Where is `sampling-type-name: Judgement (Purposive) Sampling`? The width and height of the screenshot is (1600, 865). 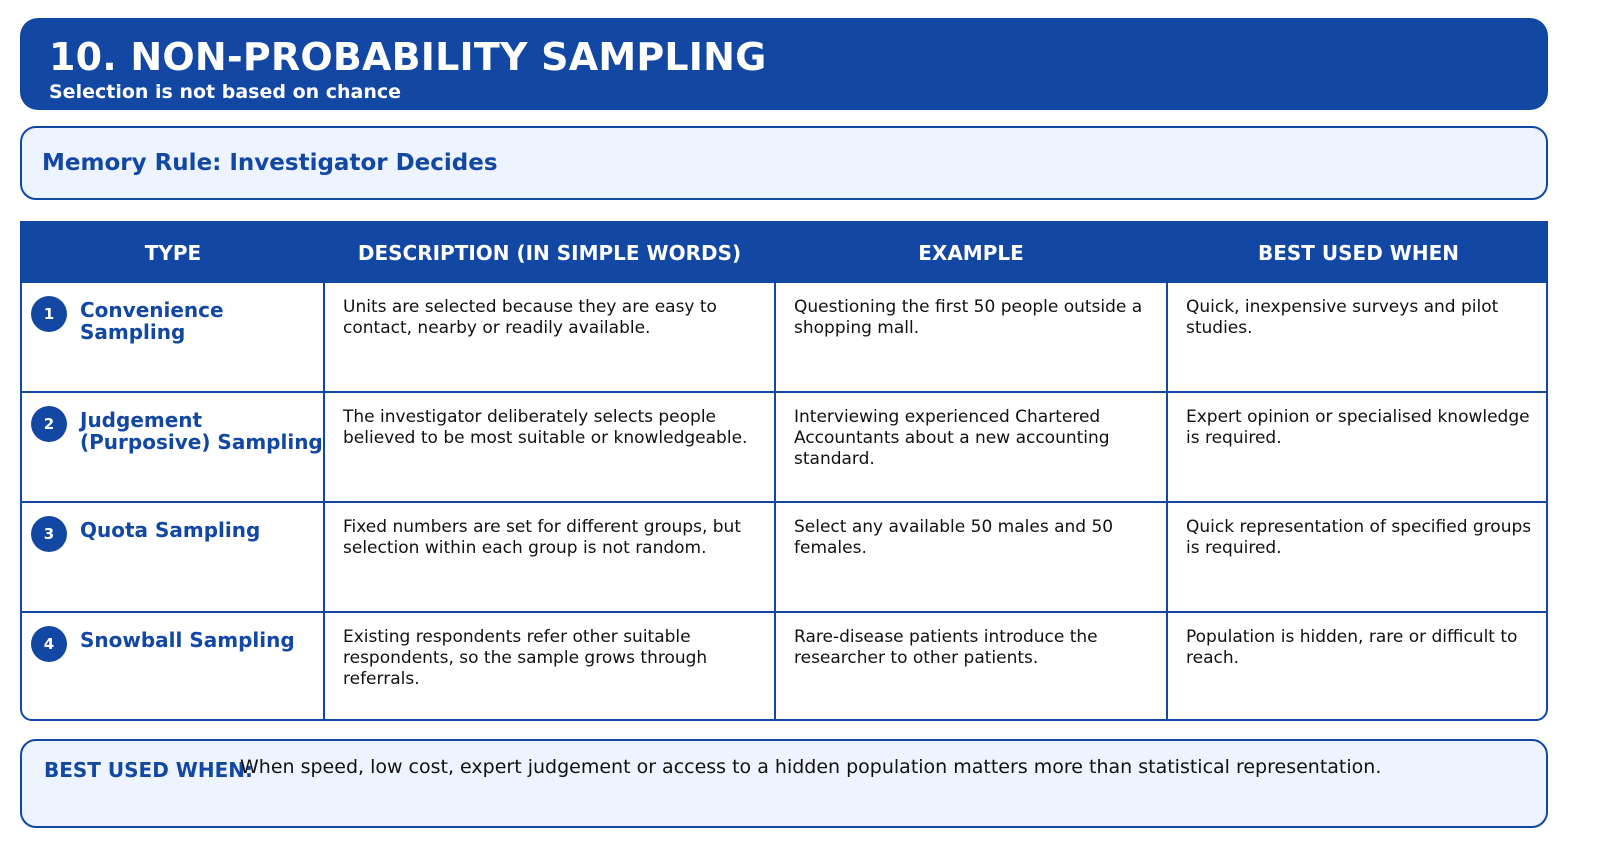 sampling-type-name: Judgement (Purposive) Sampling is located at coordinates (201, 431).